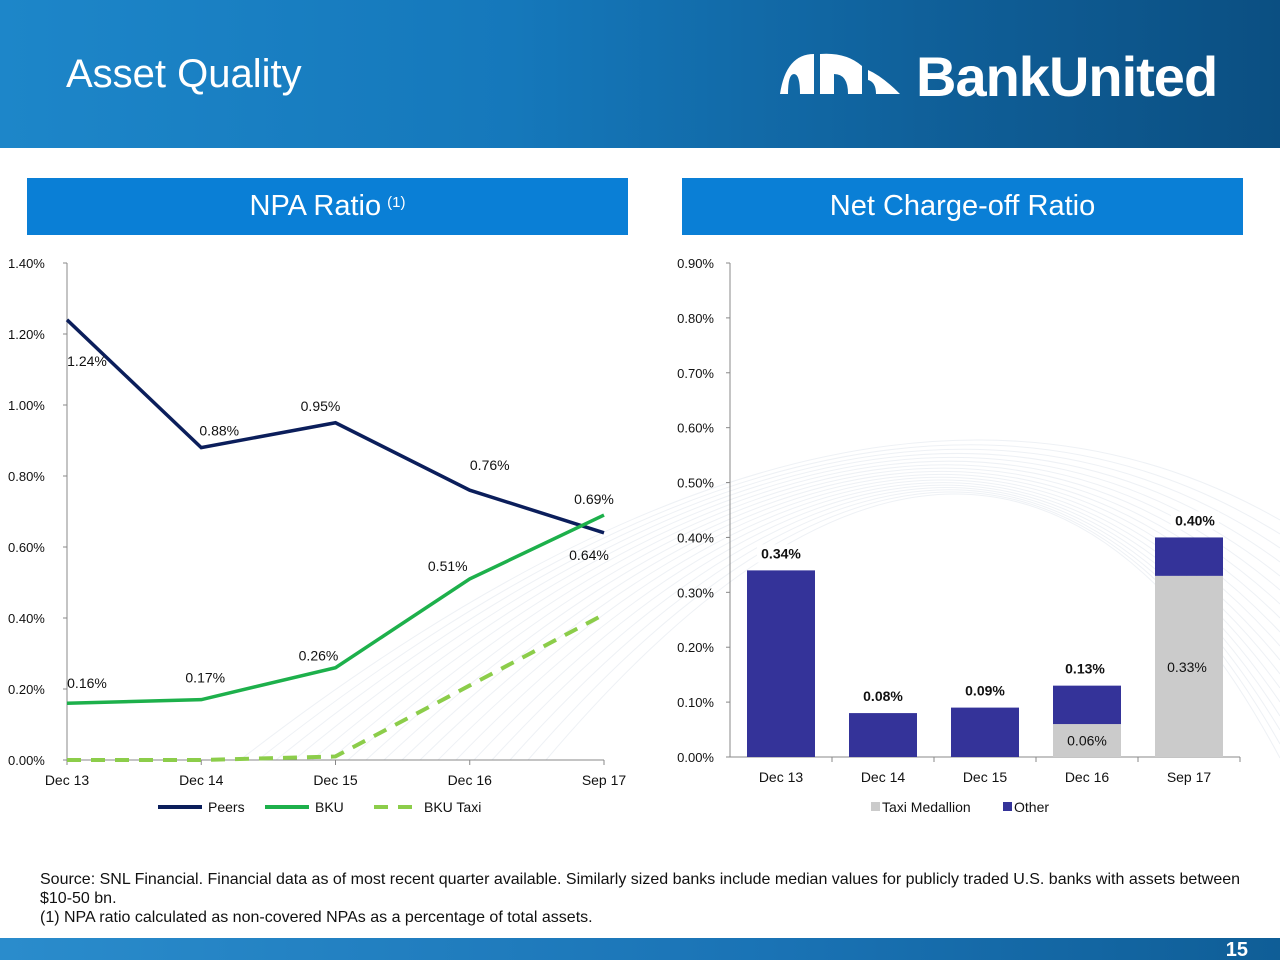 Image resolution: width=1280 pixels, height=962 pixels. Describe the element at coordinates (315, 206) in the screenshot. I see `npa-panel-title: NPA Ratio` at that location.